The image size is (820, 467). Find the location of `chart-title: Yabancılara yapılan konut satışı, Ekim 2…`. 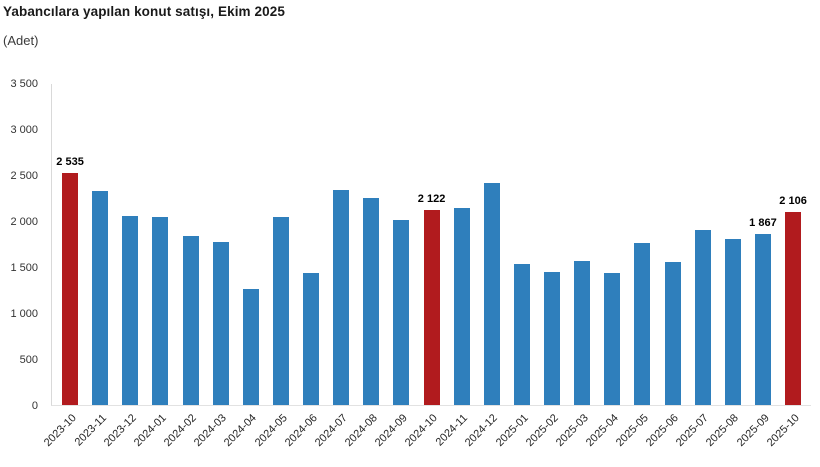

chart-title: Yabancılara yapılan konut satışı, Ekim 2… is located at coordinates (144, 11).